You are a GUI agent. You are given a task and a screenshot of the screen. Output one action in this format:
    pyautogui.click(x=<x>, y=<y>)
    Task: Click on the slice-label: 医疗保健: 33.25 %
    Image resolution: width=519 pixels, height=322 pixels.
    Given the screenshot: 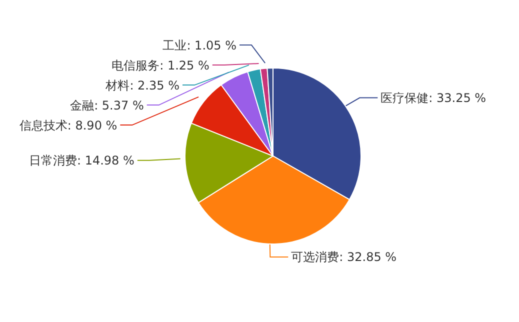 What is the action you would take?
    pyautogui.click(x=433, y=97)
    